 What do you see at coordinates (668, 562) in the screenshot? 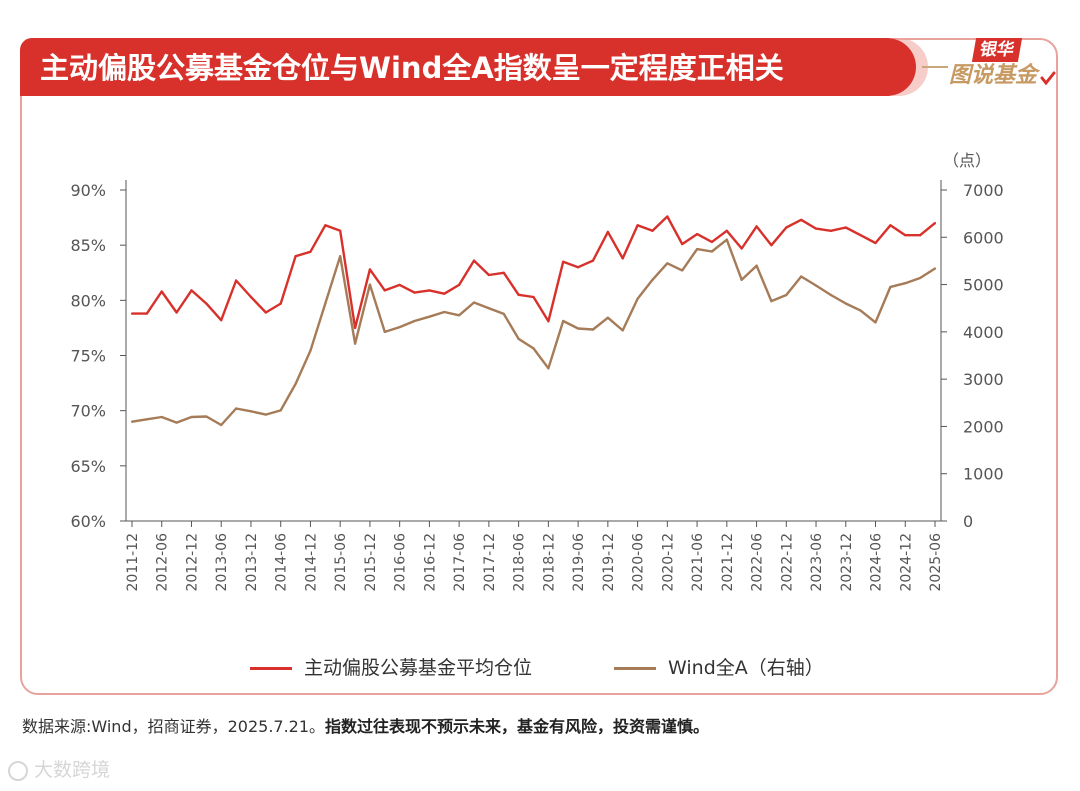
I see `x-tick-label: 2020-12` at bounding box center [668, 562].